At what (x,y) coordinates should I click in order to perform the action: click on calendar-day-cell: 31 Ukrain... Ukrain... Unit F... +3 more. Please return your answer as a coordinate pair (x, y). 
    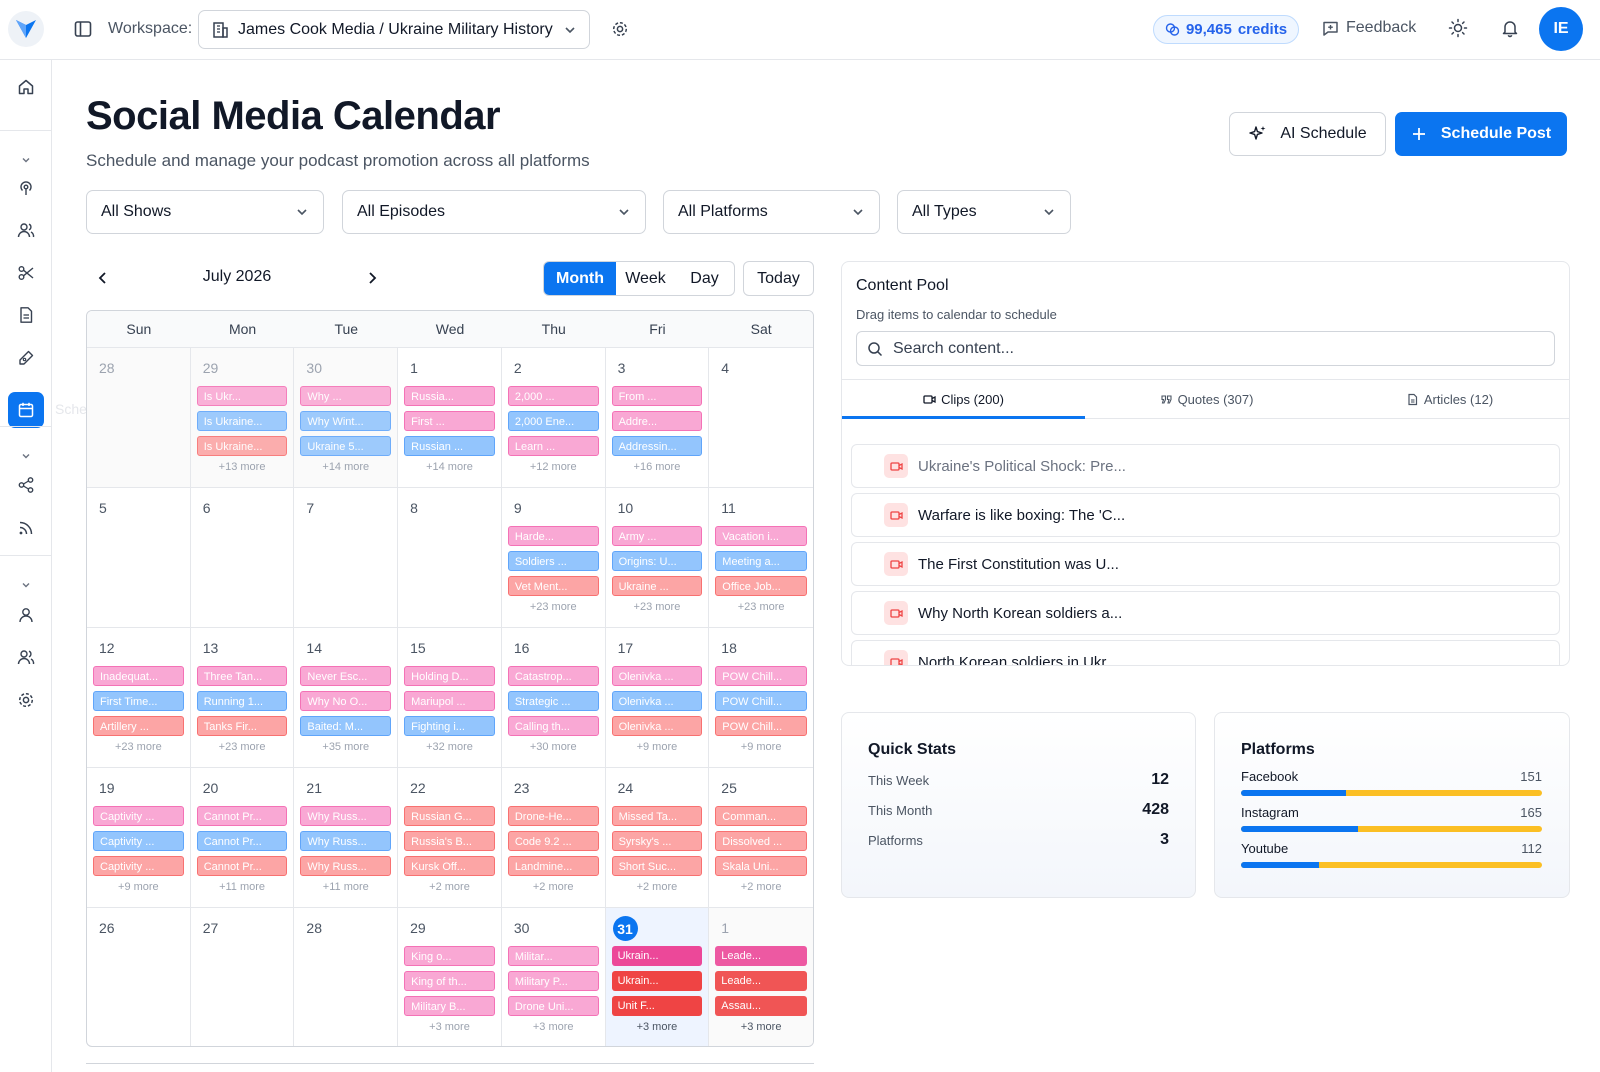
    Looking at the image, I should click on (657, 977).